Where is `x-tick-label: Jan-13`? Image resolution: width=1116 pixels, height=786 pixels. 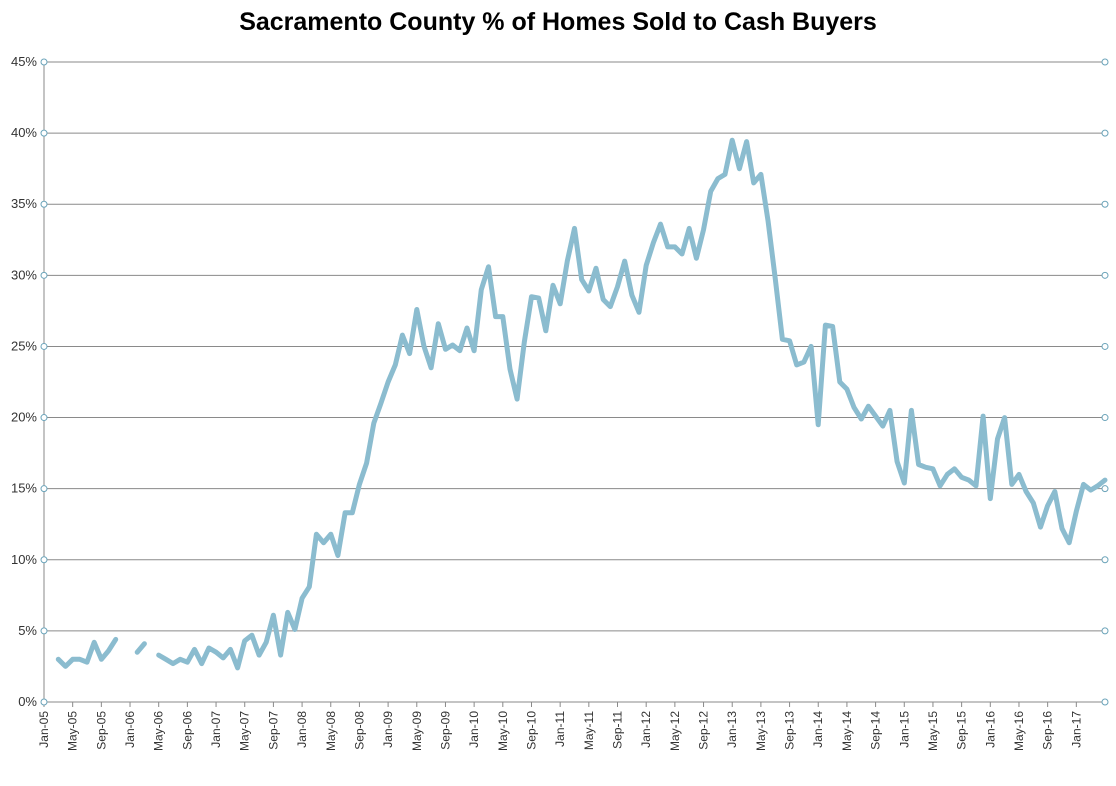
x-tick-label: Jan-13 is located at coordinates (732, 729).